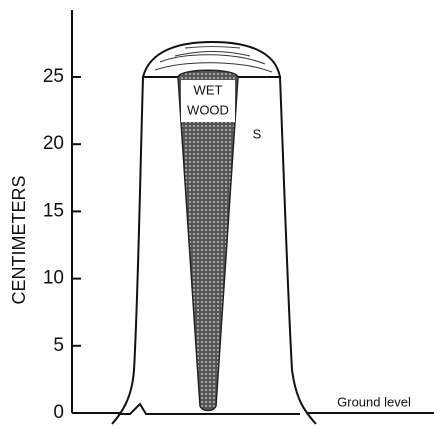 The width and height of the screenshot is (434, 428). Describe the element at coordinates (374, 401) in the screenshot. I see `ground-label: Ground level` at that location.